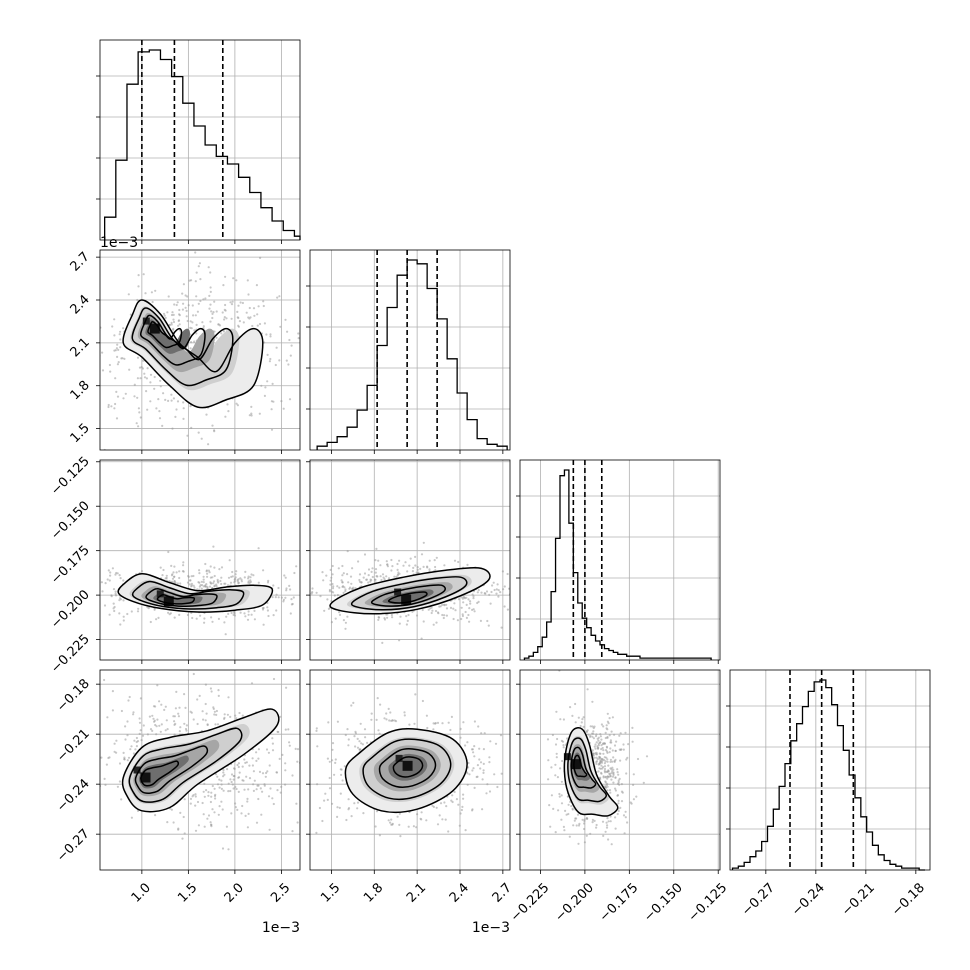 The height and width of the screenshot is (970, 970). What do you see at coordinates (176, 599) in the screenshot?
I see `contour-line` at bounding box center [176, 599].